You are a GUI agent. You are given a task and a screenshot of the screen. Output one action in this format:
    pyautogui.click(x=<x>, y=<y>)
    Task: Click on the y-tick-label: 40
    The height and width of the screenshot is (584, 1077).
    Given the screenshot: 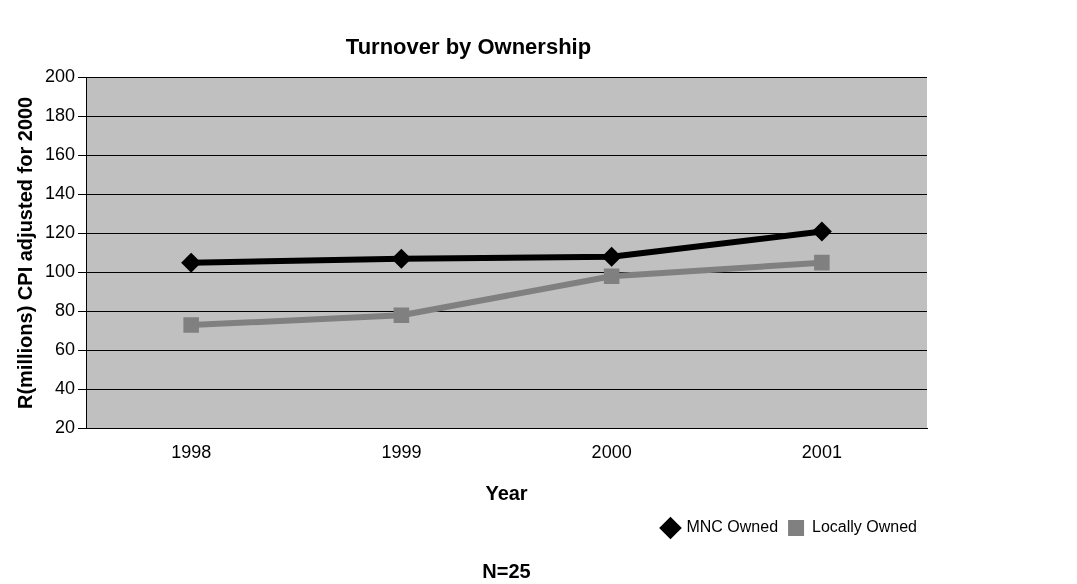 What is the action you would take?
    pyautogui.click(x=65, y=388)
    